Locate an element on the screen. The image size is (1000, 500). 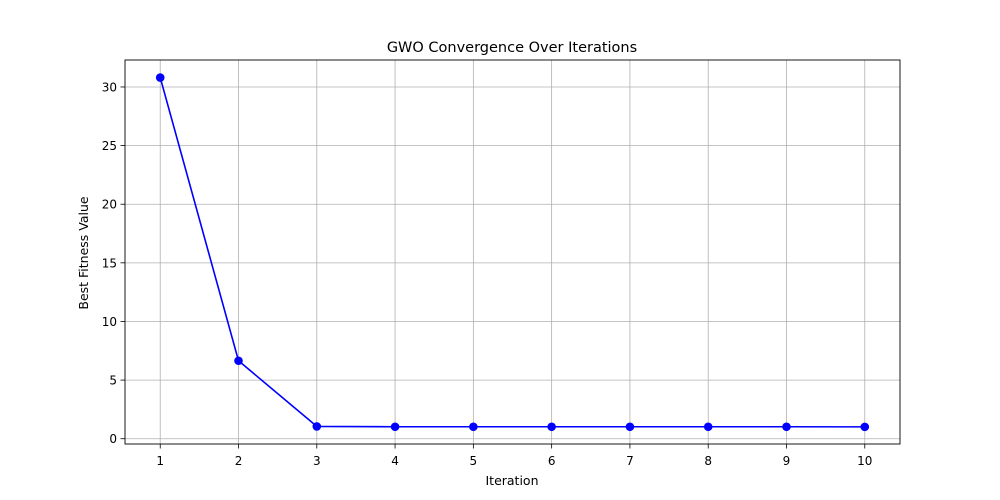
y-tick-label: 10 is located at coordinates (109, 322).